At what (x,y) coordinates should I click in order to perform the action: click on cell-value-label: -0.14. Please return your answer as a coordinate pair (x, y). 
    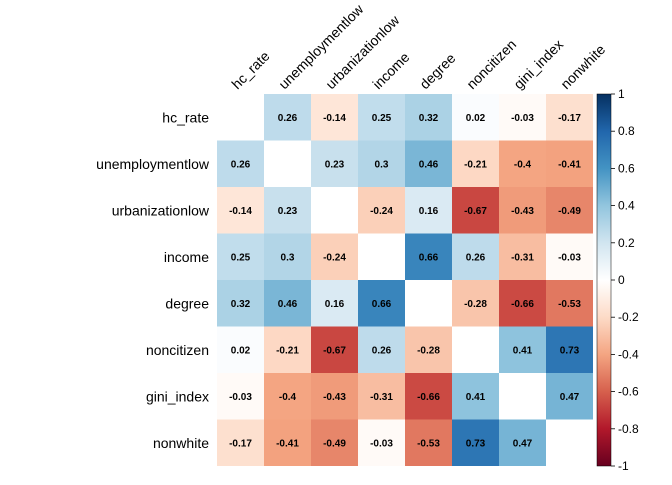
    Looking at the image, I should click on (240, 211).